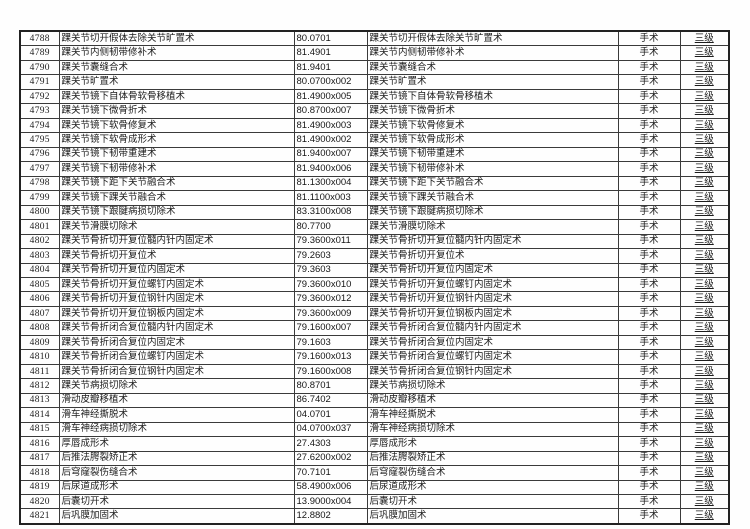 This screenshot has width=750, height=529. Describe the element at coordinates (39, 444) in the screenshot. I see `row-id-cell: 4816` at that location.